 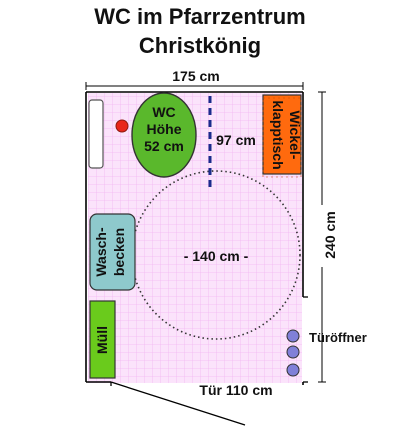 What do you see at coordinates (200, 16) in the screenshot?
I see `plan-title-line-1: WC im Pfarrzentrum` at bounding box center [200, 16].